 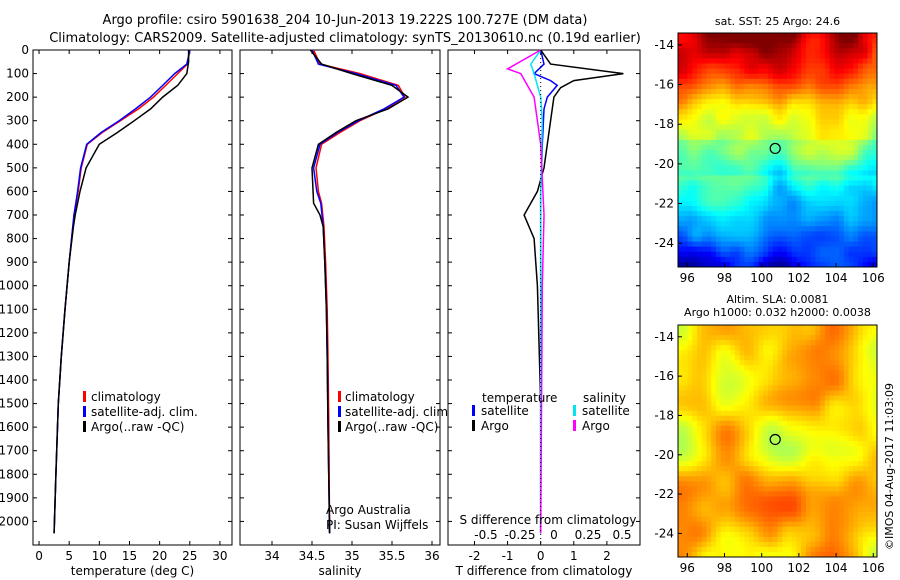 What do you see at coordinates (312, 556) in the screenshot?
I see `salinity-profile-xtick-label: 34.5` at bounding box center [312, 556].